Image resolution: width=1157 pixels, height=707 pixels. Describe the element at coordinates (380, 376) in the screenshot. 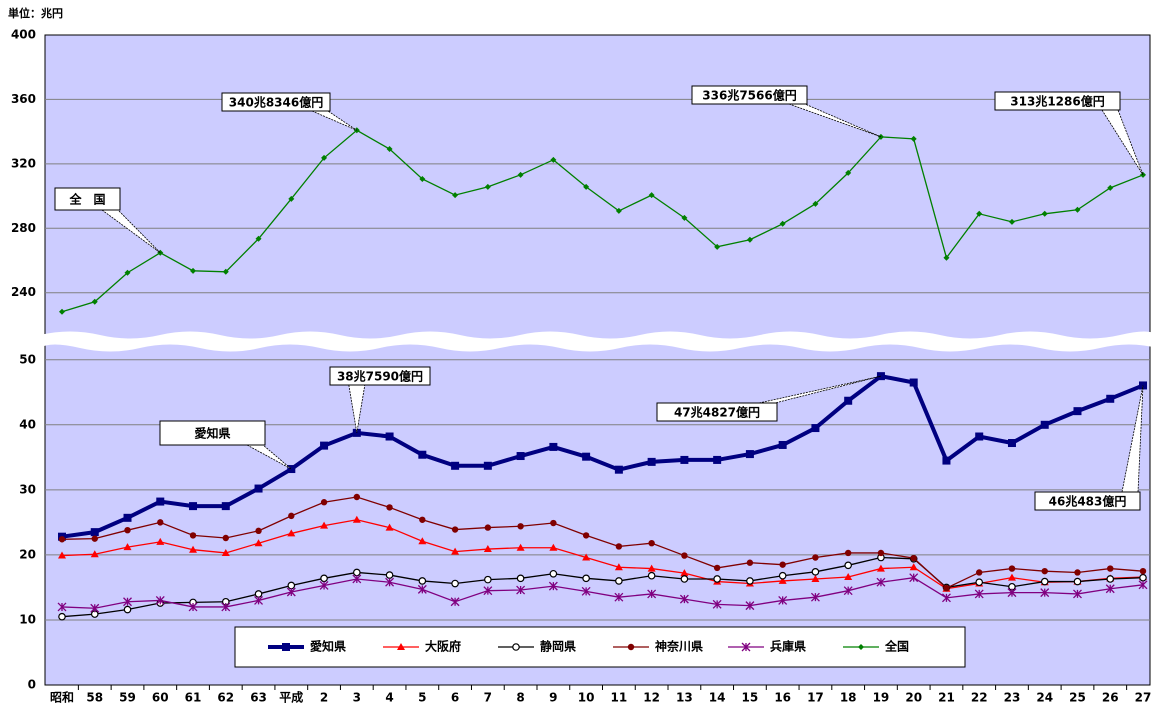

I see `annotation: 38兆7590億円` at that location.